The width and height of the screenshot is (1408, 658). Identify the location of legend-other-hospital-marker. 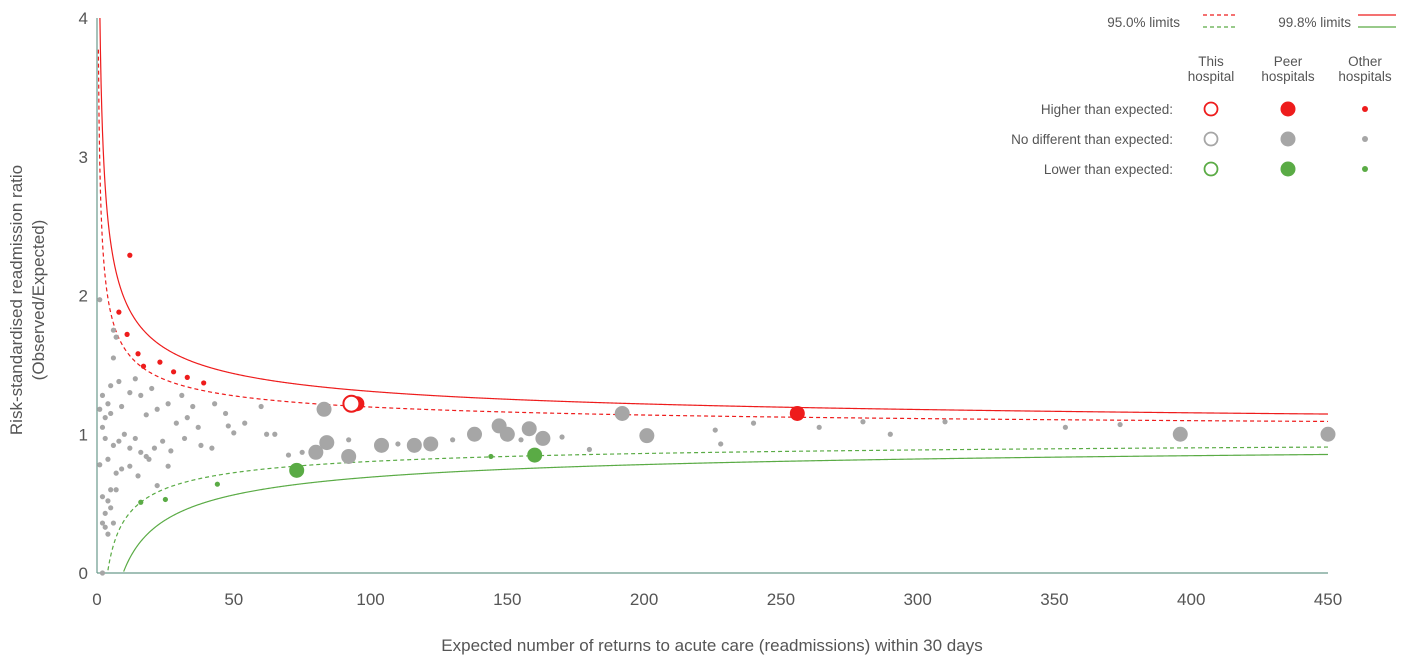
(1365, 139).